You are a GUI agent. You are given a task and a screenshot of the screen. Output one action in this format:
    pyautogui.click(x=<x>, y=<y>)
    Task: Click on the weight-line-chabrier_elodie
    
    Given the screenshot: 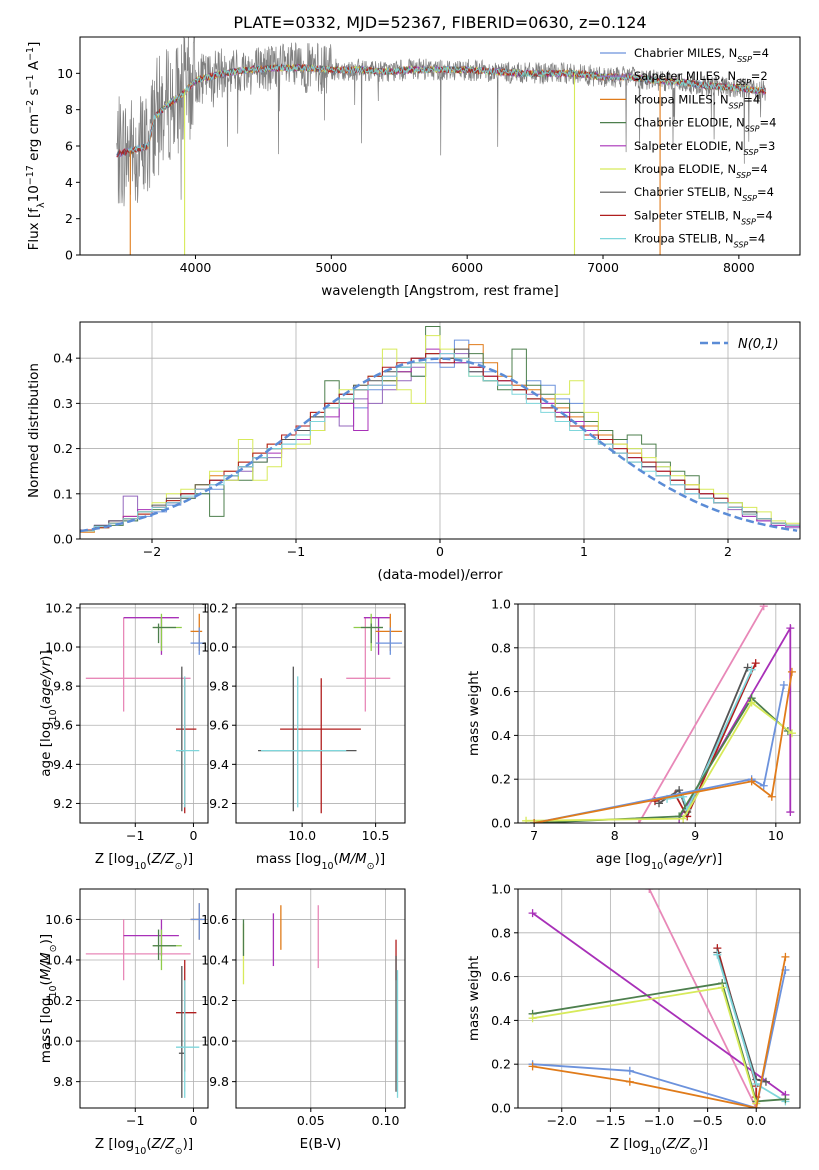 What is the action you would take?
    pyautogui.click(x=659, y=1042)
    